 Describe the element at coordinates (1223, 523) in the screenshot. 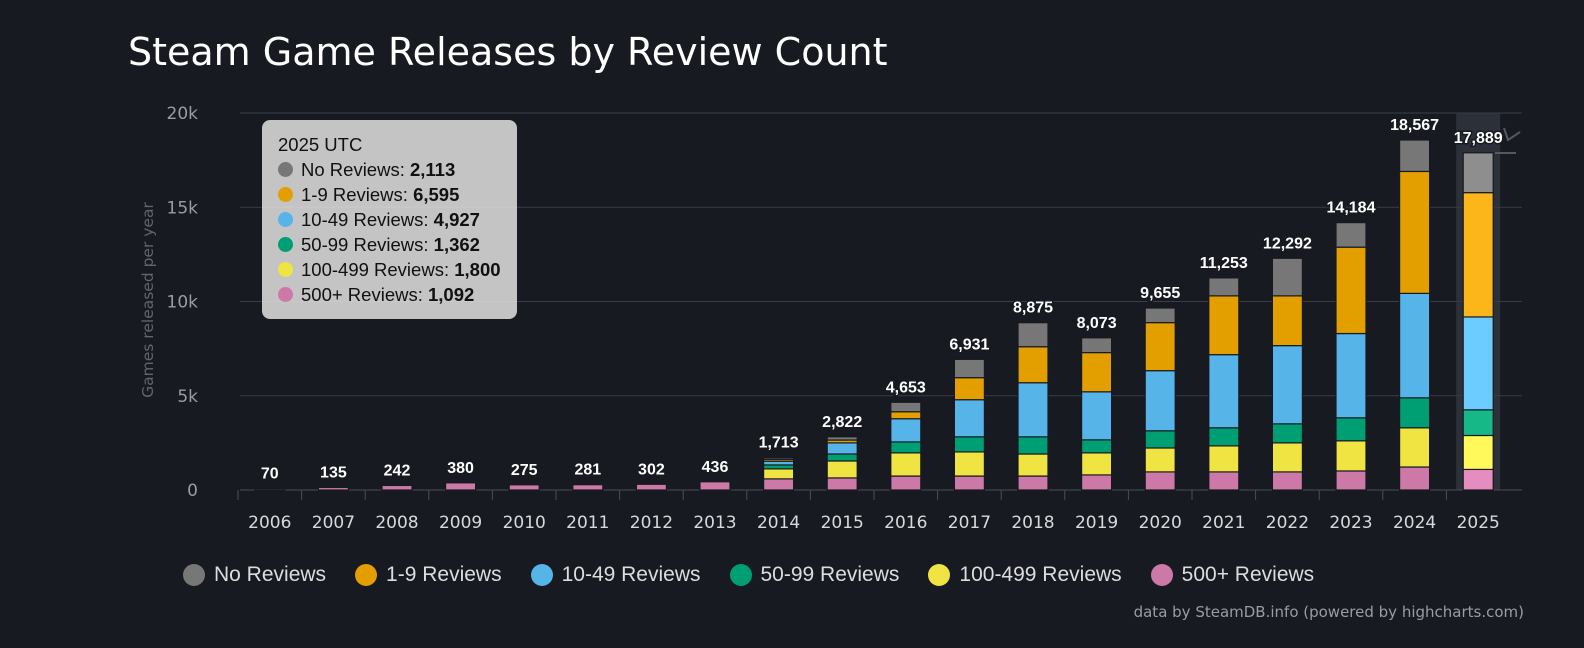

I see `x-tick-label: 2021` at that location.